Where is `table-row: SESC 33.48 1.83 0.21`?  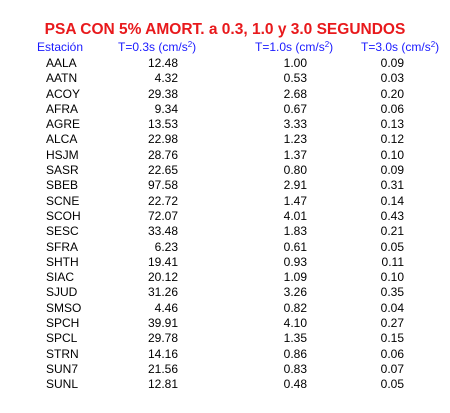
table-row: SESC 33.48 1.83 0.21 is located at coordinates (225, 231).